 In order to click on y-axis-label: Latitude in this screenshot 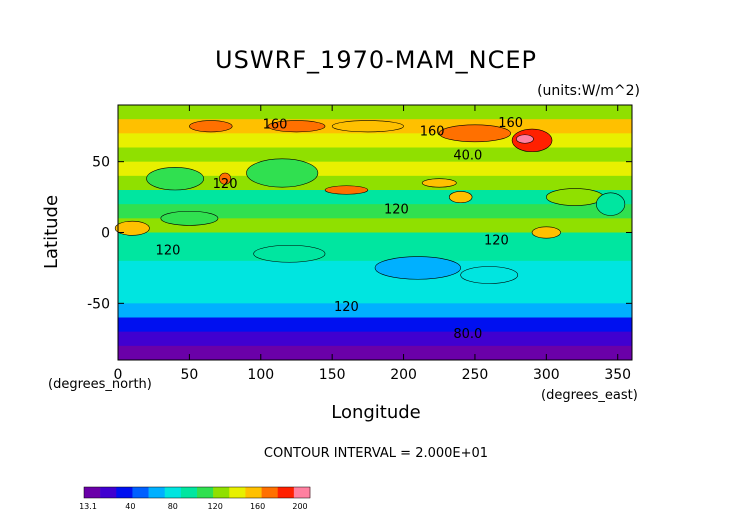, I will do `click(51, 232)`.